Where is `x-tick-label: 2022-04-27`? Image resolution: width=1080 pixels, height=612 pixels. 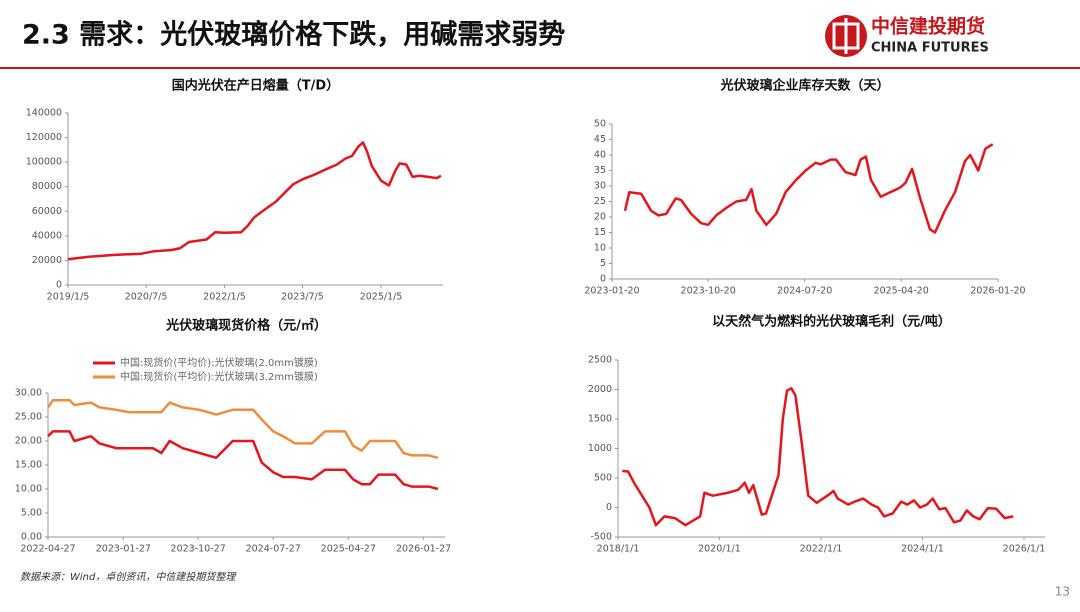
x-tick-label: 2022-04-27 is located at coordinates (47, 549).